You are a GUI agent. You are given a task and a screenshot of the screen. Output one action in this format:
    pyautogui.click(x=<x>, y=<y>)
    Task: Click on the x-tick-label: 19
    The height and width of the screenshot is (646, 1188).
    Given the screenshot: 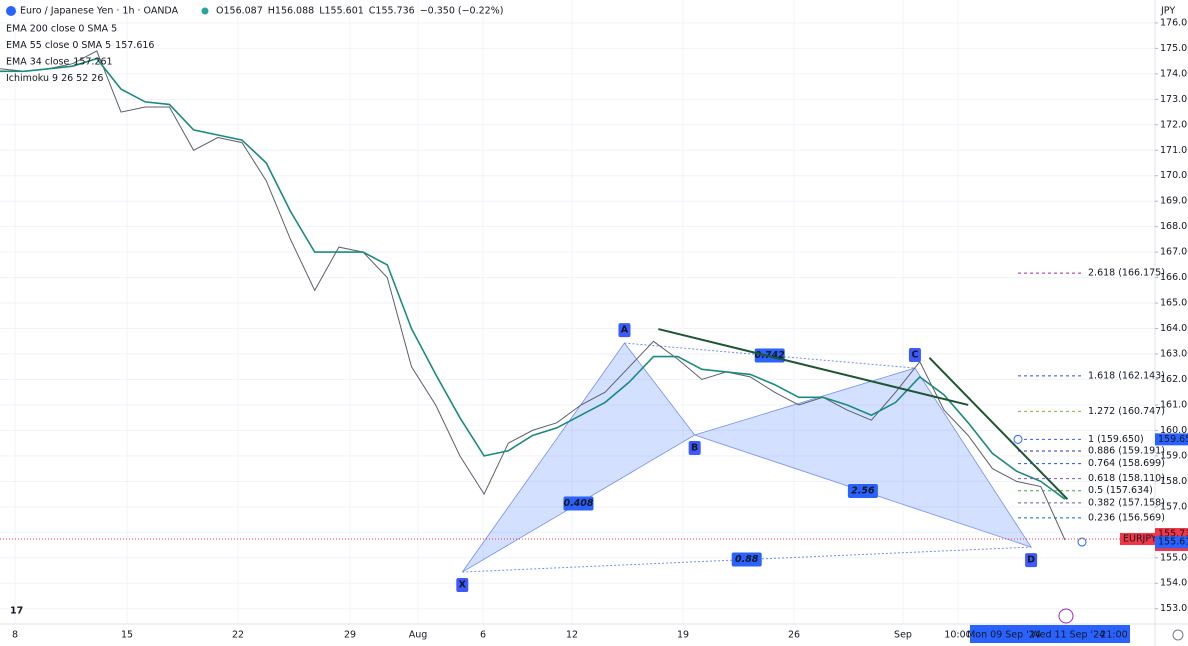 What is the action you would take?
    pyautogui.click(x=683, y=635)
    